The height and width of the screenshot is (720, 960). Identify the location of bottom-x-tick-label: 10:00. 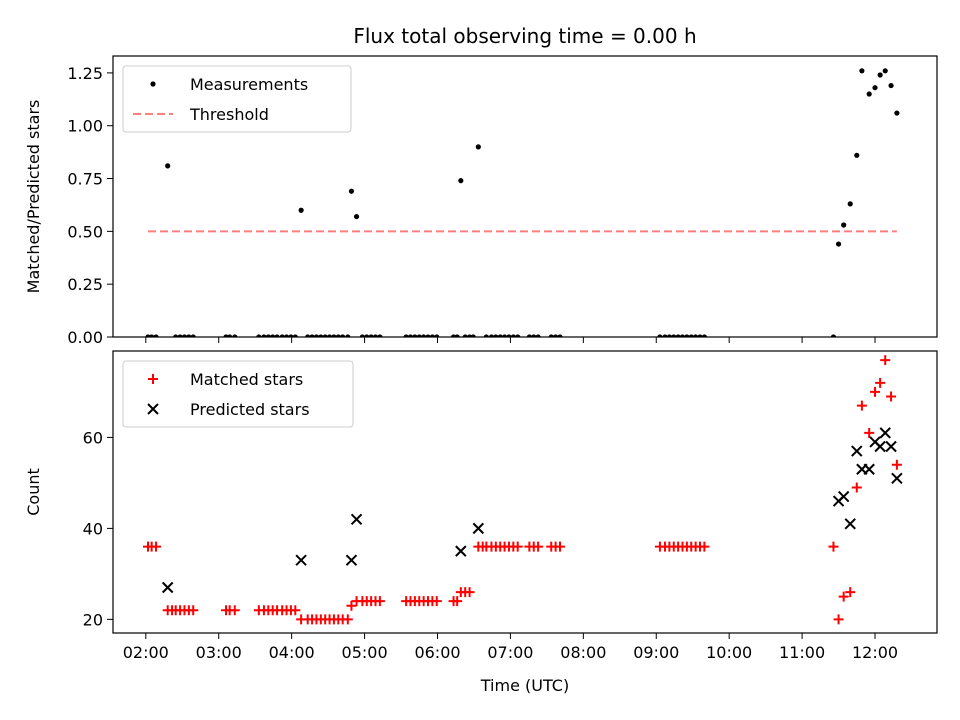
(729, 652).